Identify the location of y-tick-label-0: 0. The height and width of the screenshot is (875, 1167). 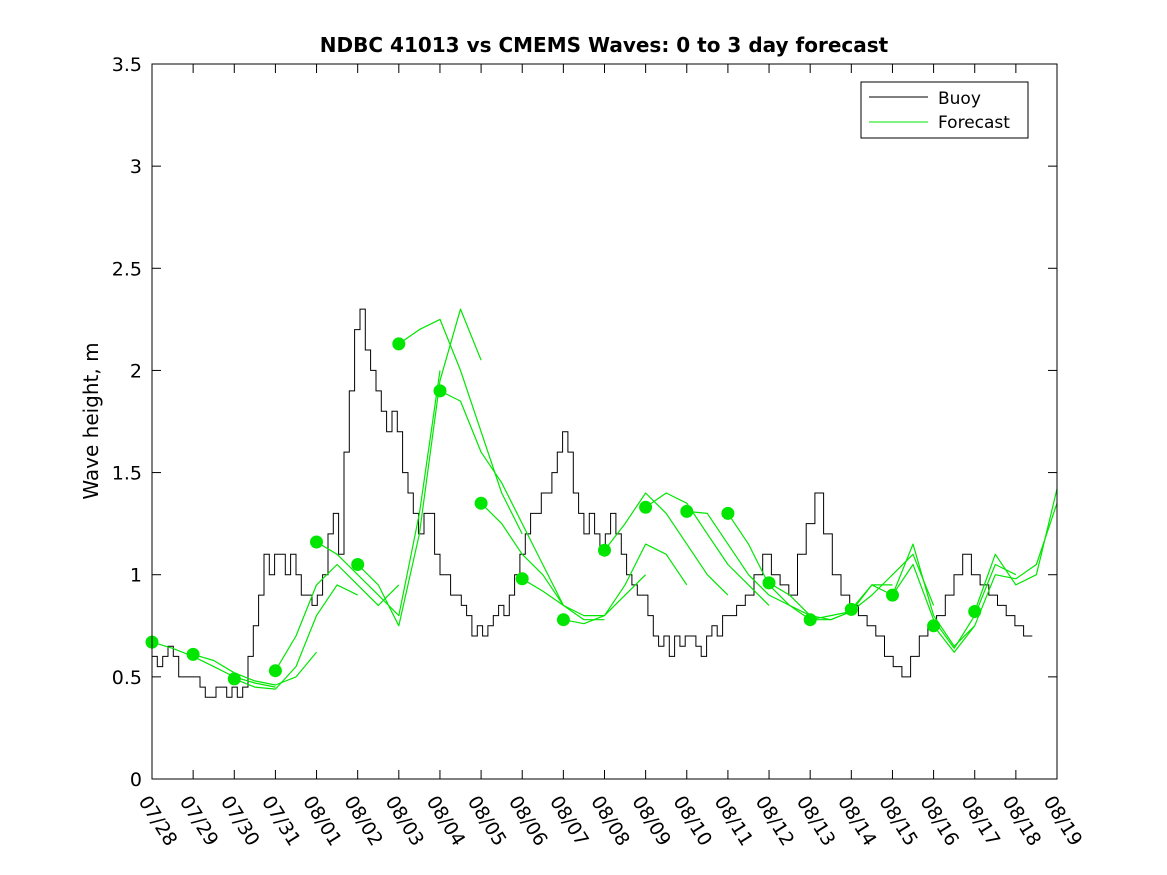
(136, 780).